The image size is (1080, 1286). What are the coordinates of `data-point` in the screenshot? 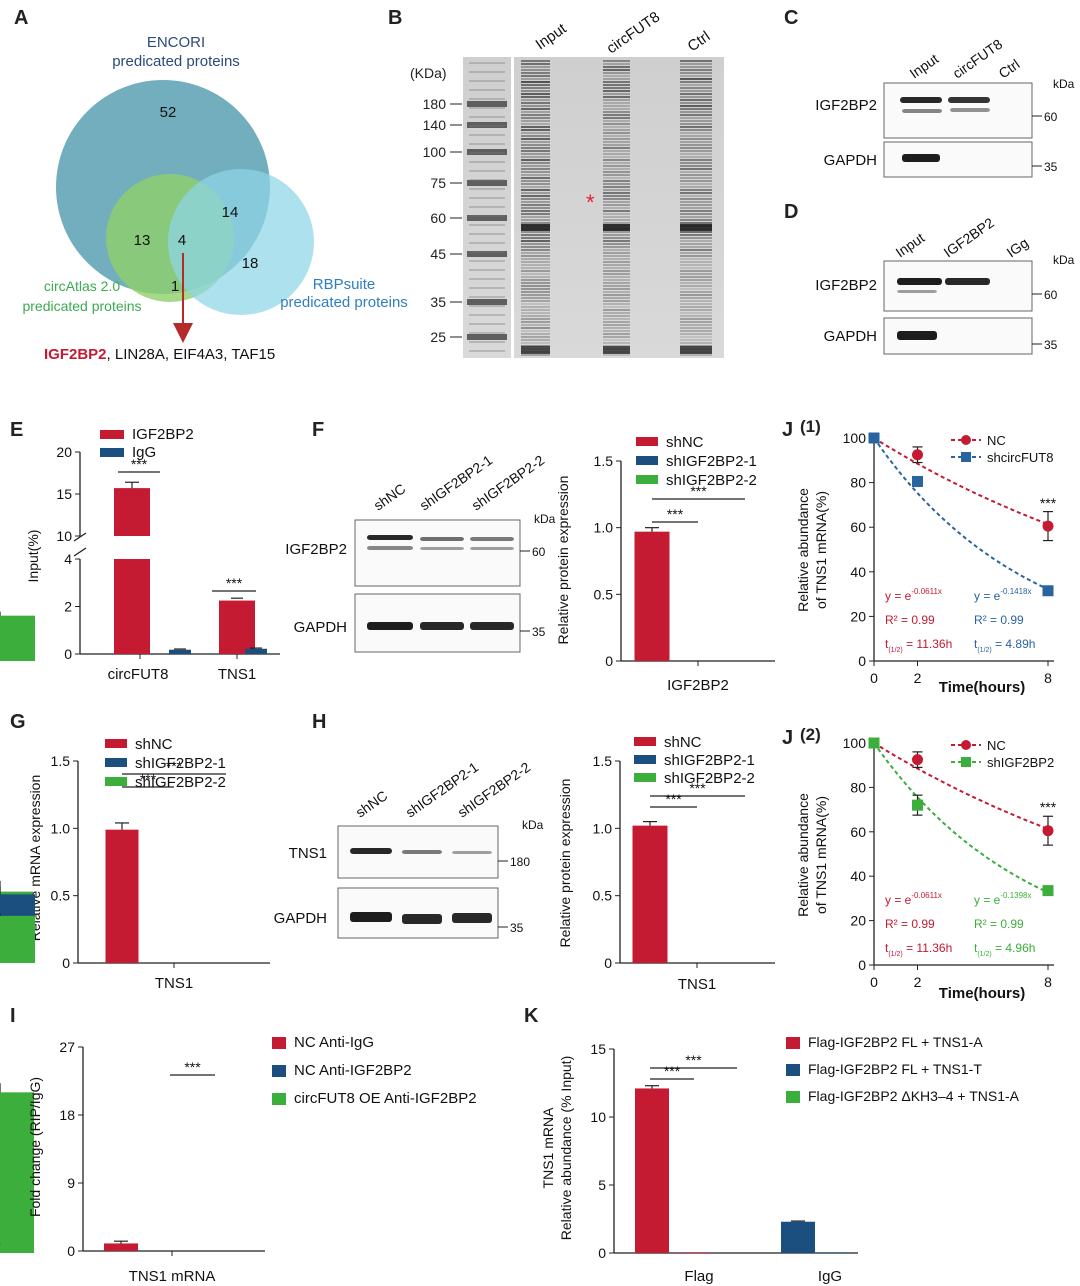 It's located at (917, 760).